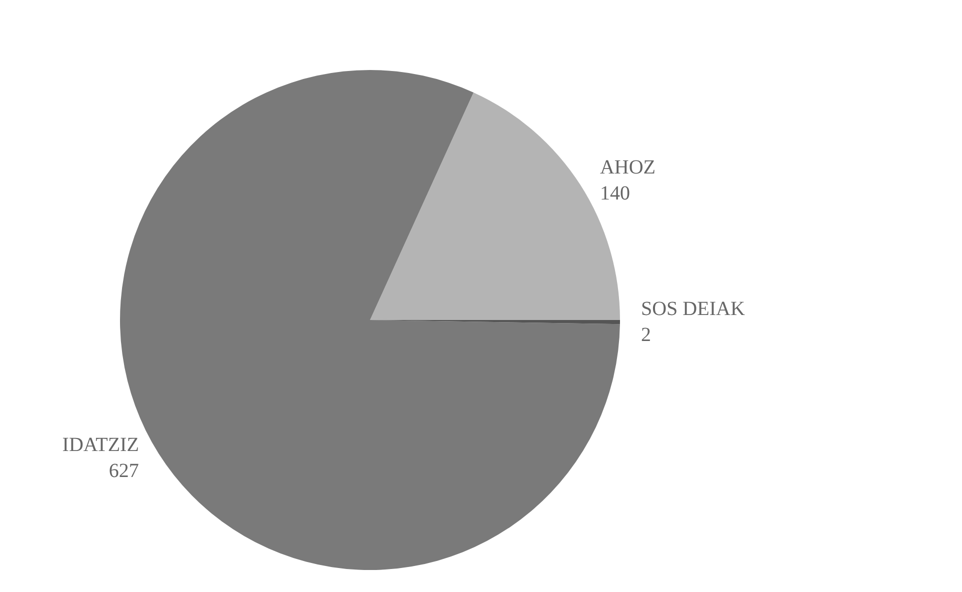 The image size is (962, 592). Describe the element at coordinates (615, 193) in the screenshot. I see `data-label: 140` at that location.